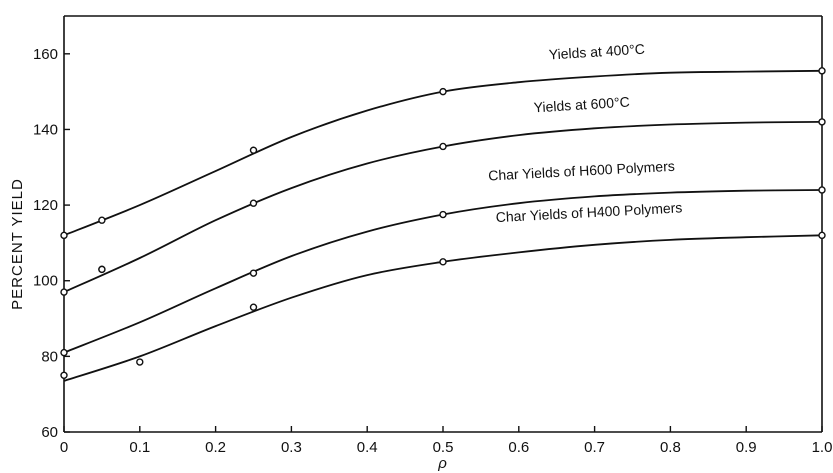 The width and height of the screenshot is (833, 473). Describe the element at coordinates (291, 447) in the screenshot. I see `x-tick-label: 0.3` at that location.